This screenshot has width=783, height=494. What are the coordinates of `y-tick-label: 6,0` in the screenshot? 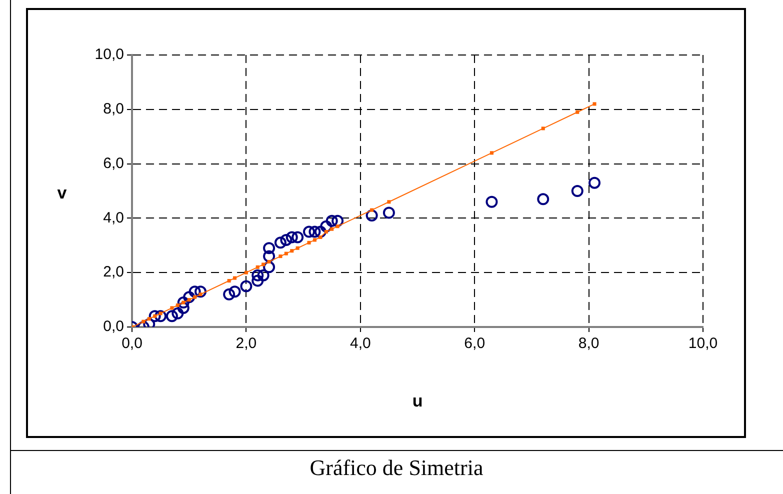 It's located at (113, 163).